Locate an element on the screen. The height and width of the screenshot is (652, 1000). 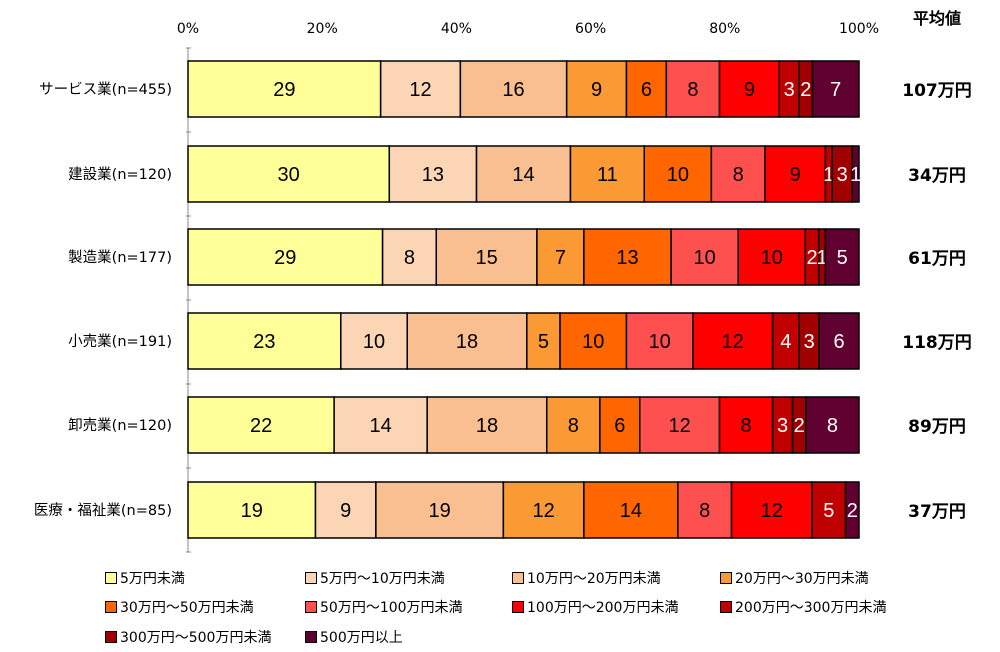
data-label: 11 is located at coordinates (607, 175).